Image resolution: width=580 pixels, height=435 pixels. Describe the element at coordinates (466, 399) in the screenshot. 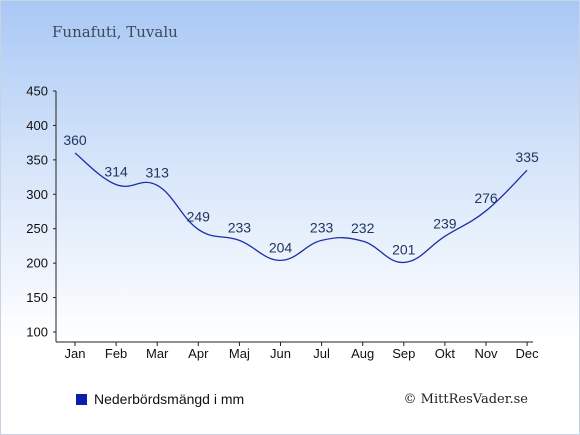

I see `credit-text: © MittResVader.se` at that location.